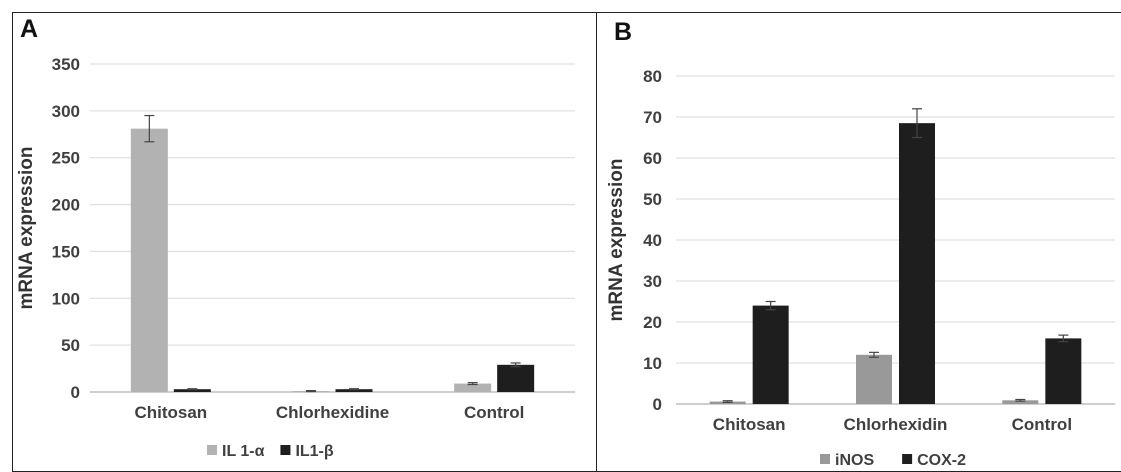 The width and height of the screenshot is (1121, 472). I want to click on y-tick-label: 150, so click(66, 251).